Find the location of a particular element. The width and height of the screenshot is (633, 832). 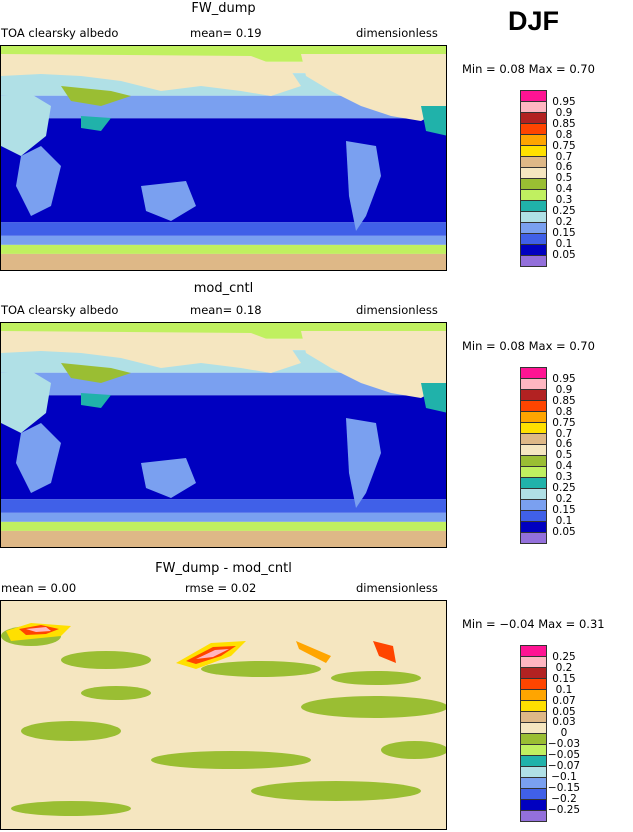

atlantic-core is located at coordinates (384, 652).